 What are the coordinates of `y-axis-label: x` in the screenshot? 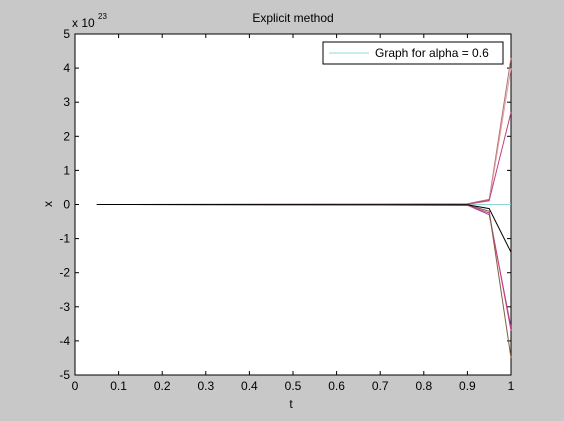 It's located at (48, 204).